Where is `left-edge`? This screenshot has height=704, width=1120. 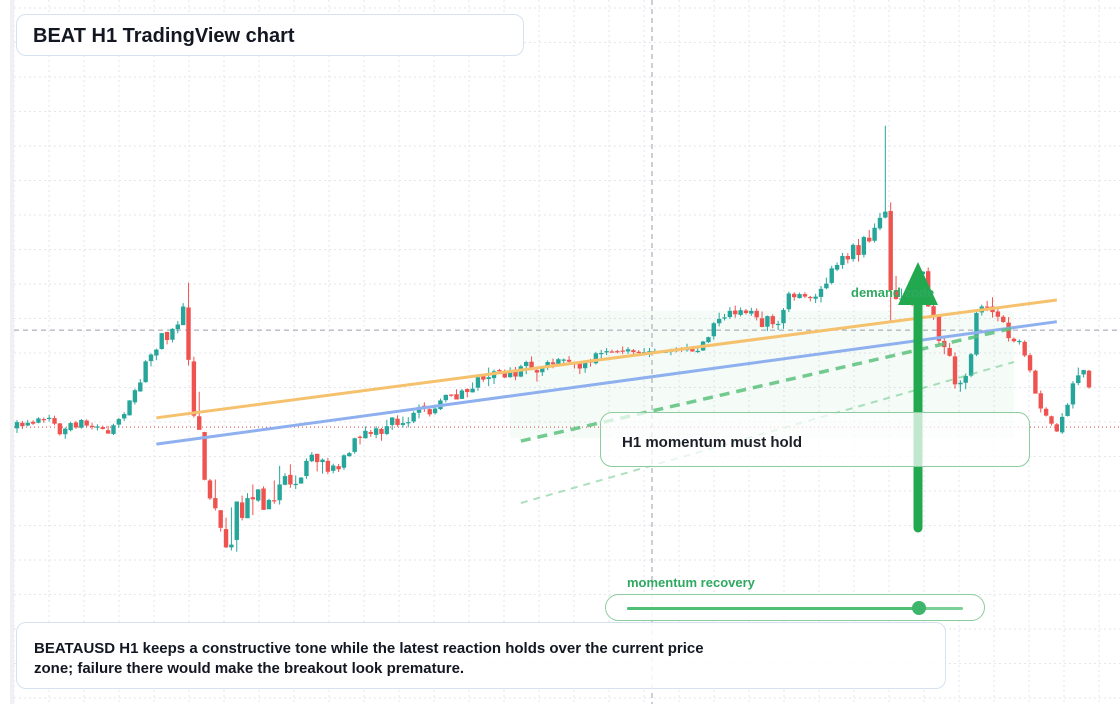
left-edge is located at coordinates (12, 352).